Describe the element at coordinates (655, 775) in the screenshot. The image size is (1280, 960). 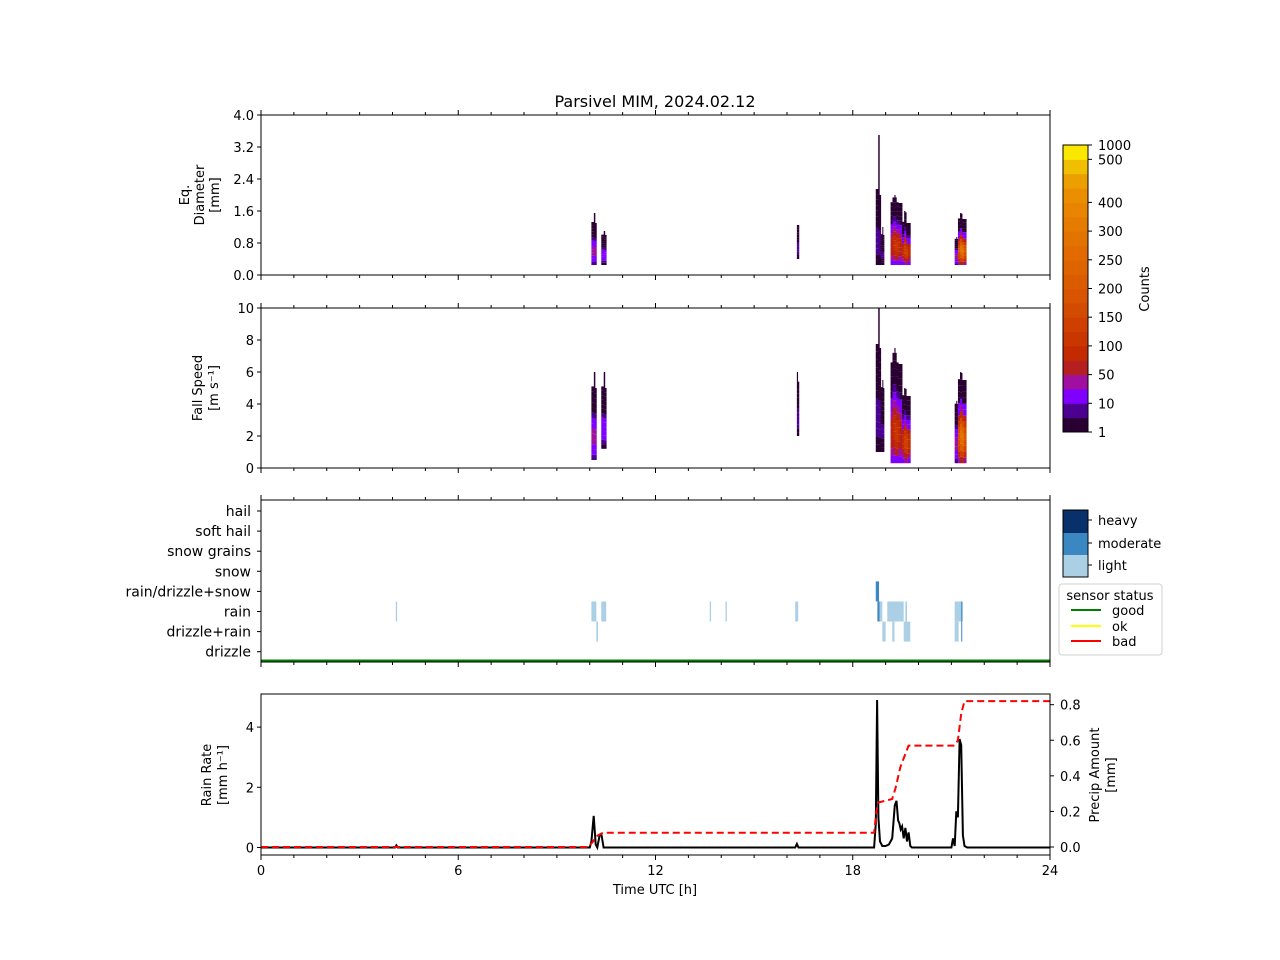
I see `rain-rate-line` at that location.